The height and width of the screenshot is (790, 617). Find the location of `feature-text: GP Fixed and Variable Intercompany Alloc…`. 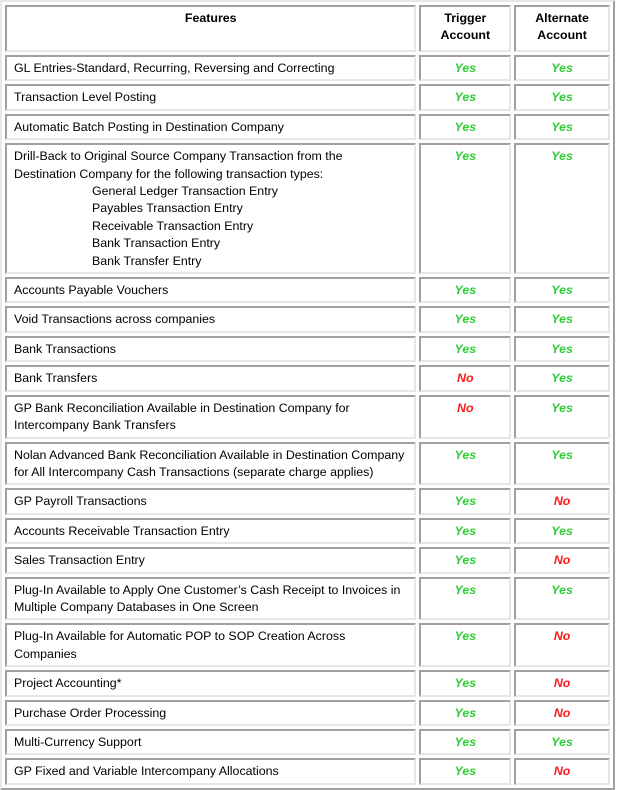

feature-text: GP Fixed and Variable Intercompany Alloc… is located at coordinates (146, 771).